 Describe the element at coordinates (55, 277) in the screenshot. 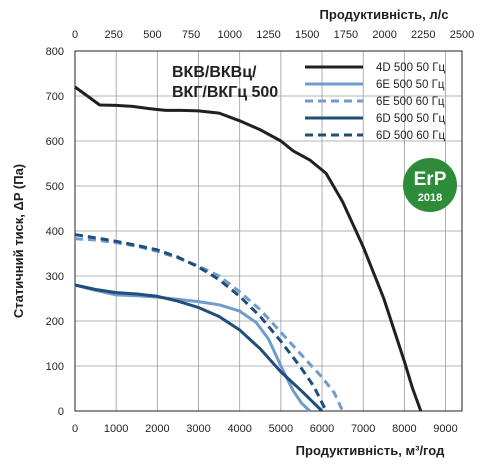

I see `y-tick-label: 300` at that location.